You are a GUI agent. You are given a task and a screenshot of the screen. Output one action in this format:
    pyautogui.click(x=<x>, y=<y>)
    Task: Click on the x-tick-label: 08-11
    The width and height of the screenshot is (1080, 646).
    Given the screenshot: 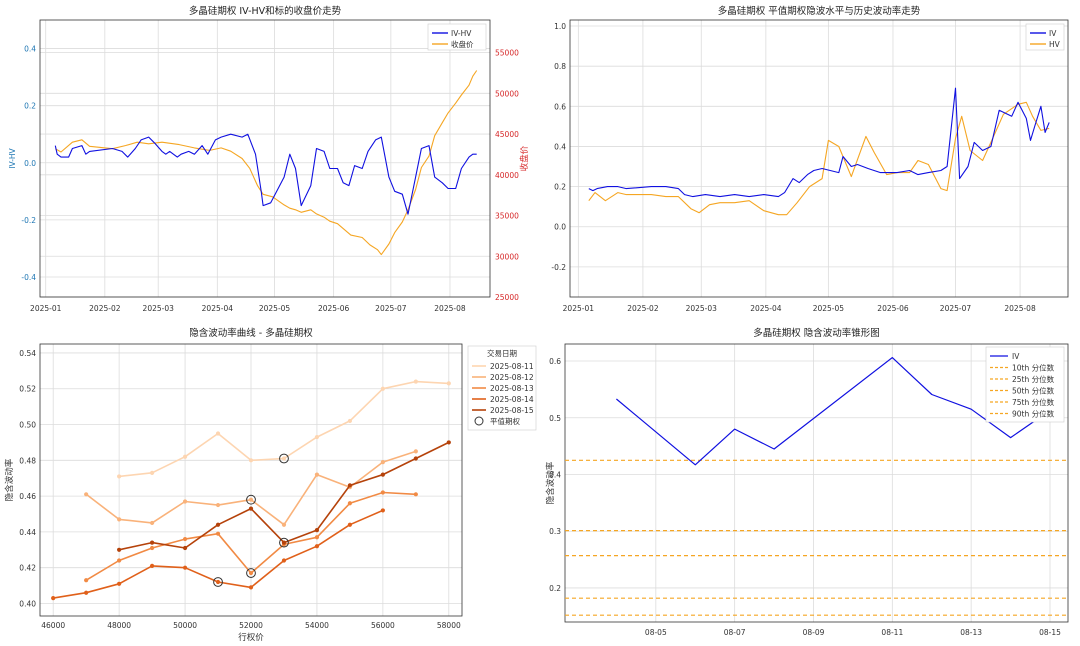 What is the action you would take?
    pyautogui.click(x=892, y=632)
    